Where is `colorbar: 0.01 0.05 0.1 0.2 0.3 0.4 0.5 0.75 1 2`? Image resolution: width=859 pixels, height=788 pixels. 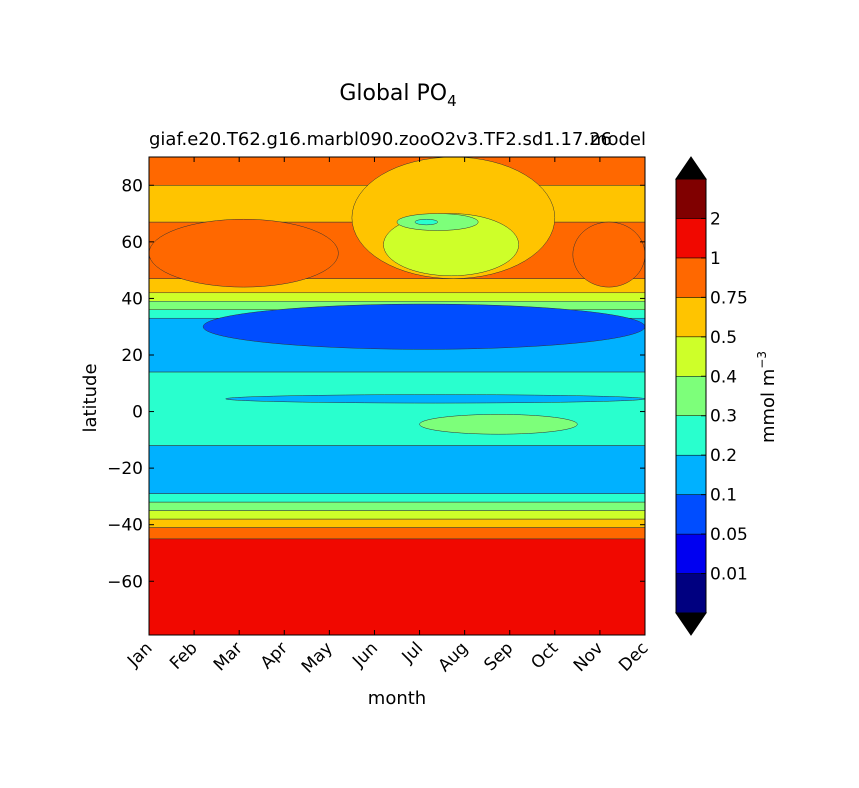 colorbar: 0.01 0.05 0.1 0.2 0.3 0.4 0.5 0.75 1 2 is located at coordinates (711, 396).